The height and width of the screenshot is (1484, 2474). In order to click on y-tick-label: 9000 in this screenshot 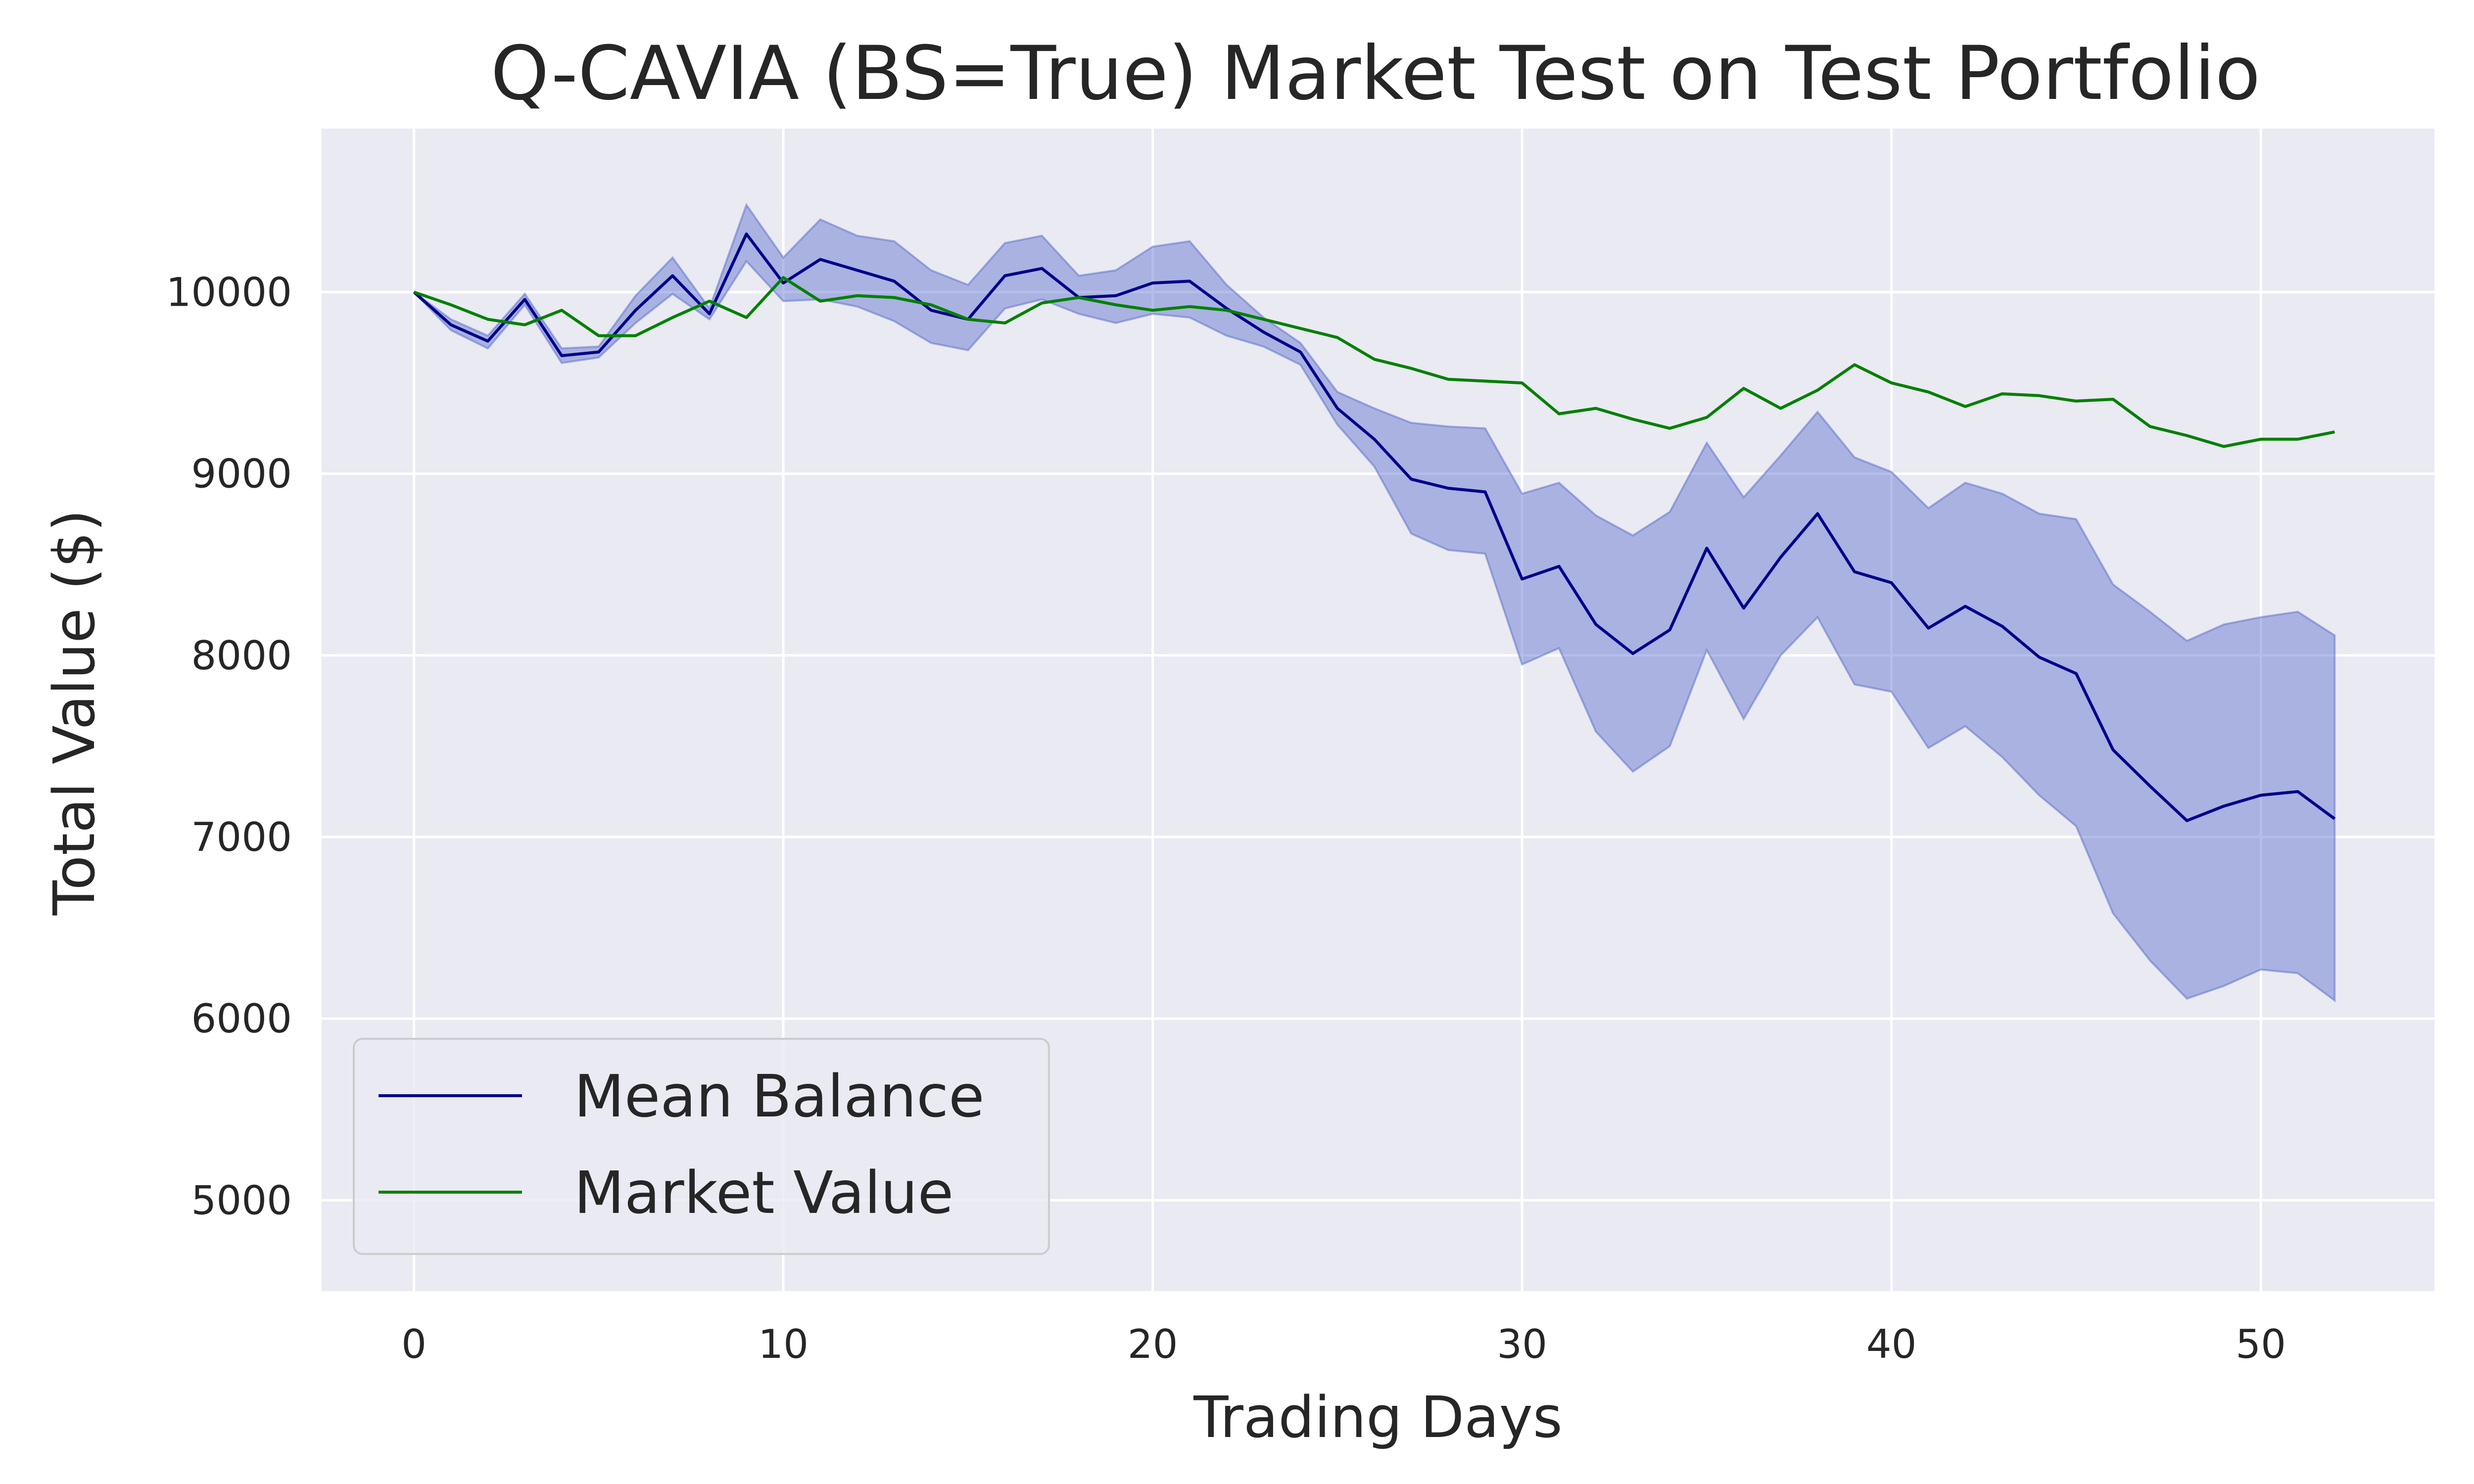, I will do `click(242, 474)`.